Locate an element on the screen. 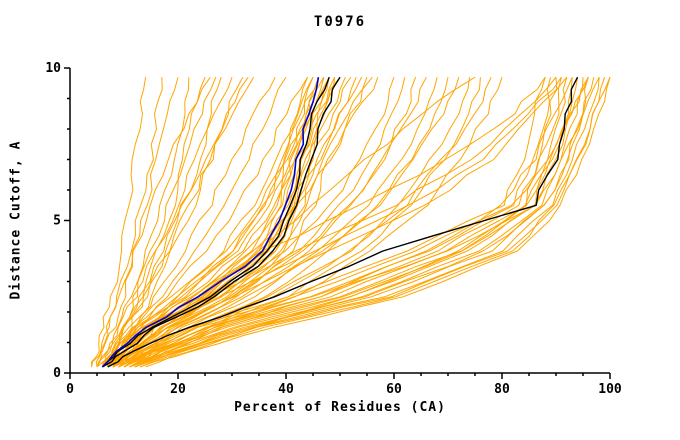 This screenshot has width=680, height=440. x-tick-label: 0 is located at coordinates (70, 389).